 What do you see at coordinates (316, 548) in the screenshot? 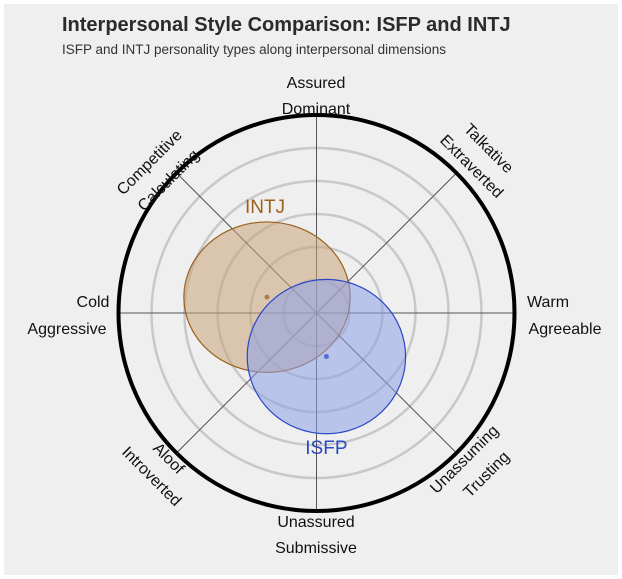
I see `label-submissive: Submissive` at bounding box center [316, 548].